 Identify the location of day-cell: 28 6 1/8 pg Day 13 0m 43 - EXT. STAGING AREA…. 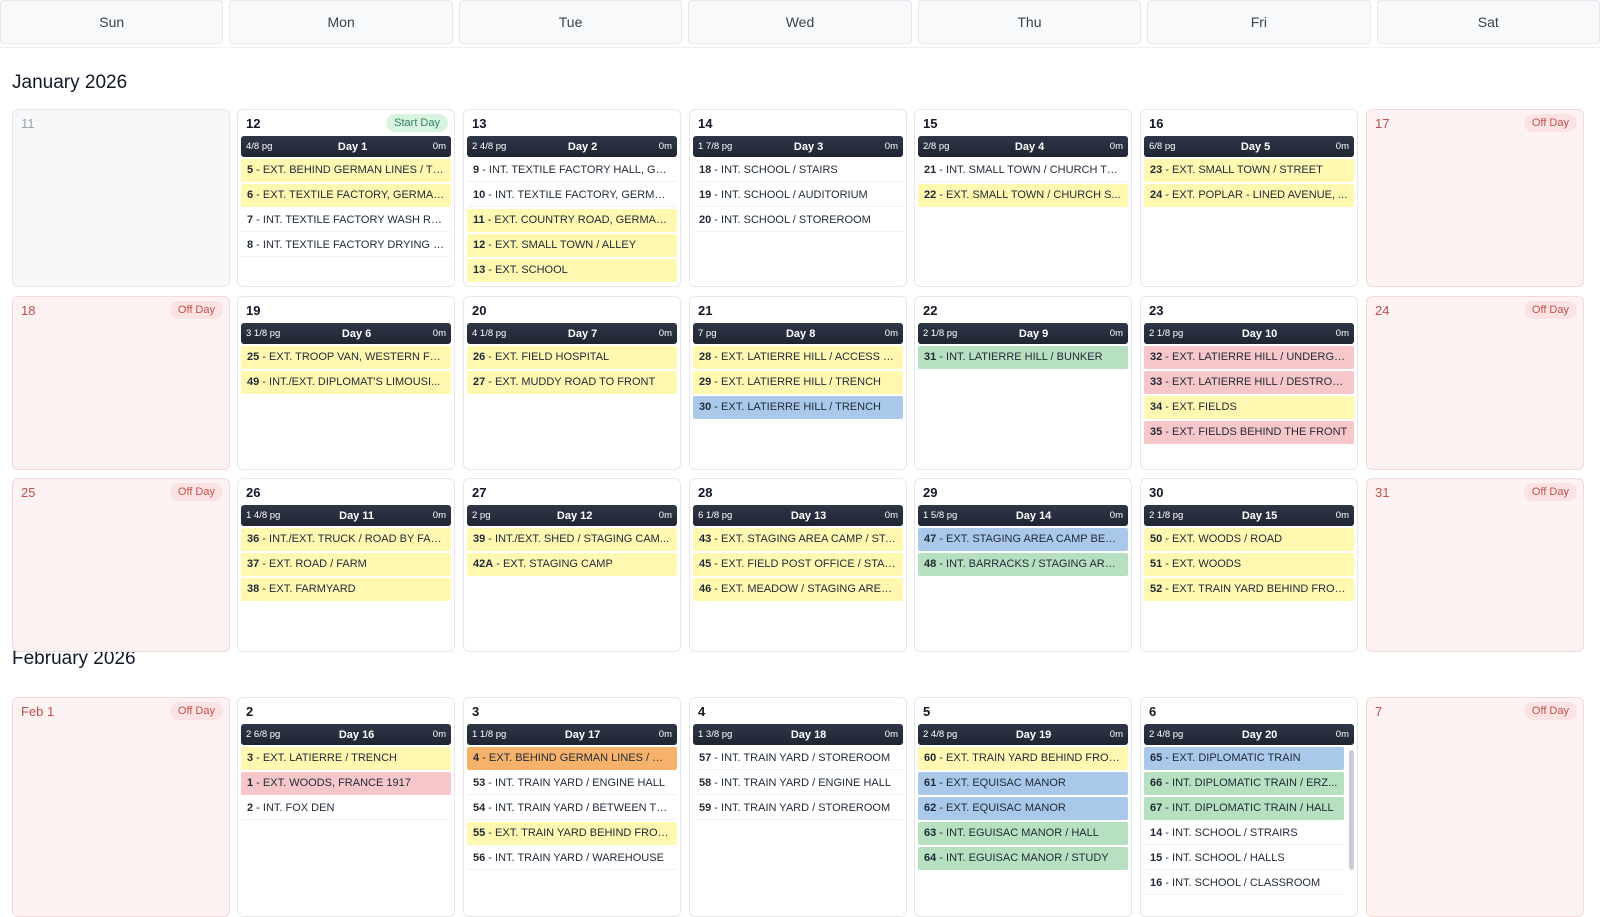
(798, 565).